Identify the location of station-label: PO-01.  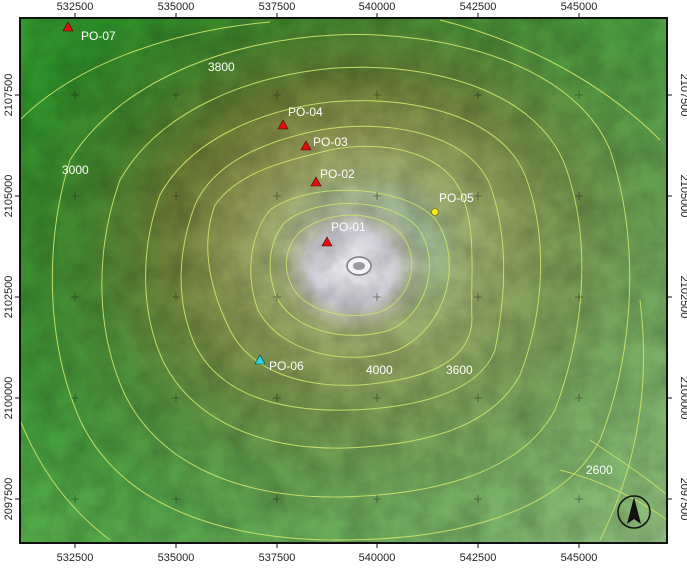
(348, 227).